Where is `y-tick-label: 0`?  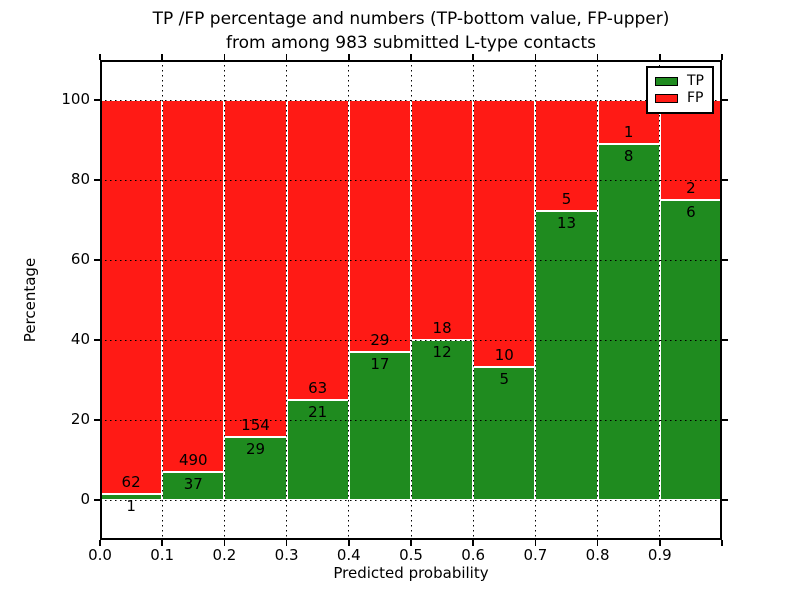
y-tick-label: 0 is located at coordinates (85, 499).